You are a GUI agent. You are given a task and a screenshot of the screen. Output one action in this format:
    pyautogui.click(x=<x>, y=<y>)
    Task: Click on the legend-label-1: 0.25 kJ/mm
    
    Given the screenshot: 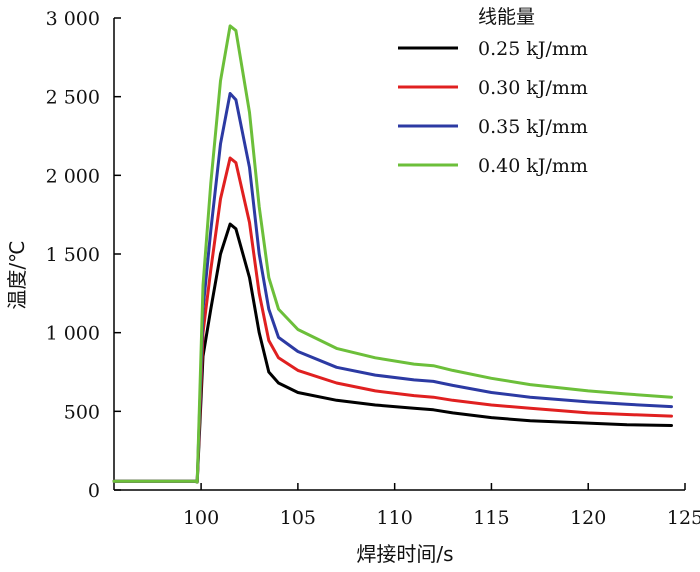 What is the action you would take?
    pyautogui.click(x=533, y=49)
    